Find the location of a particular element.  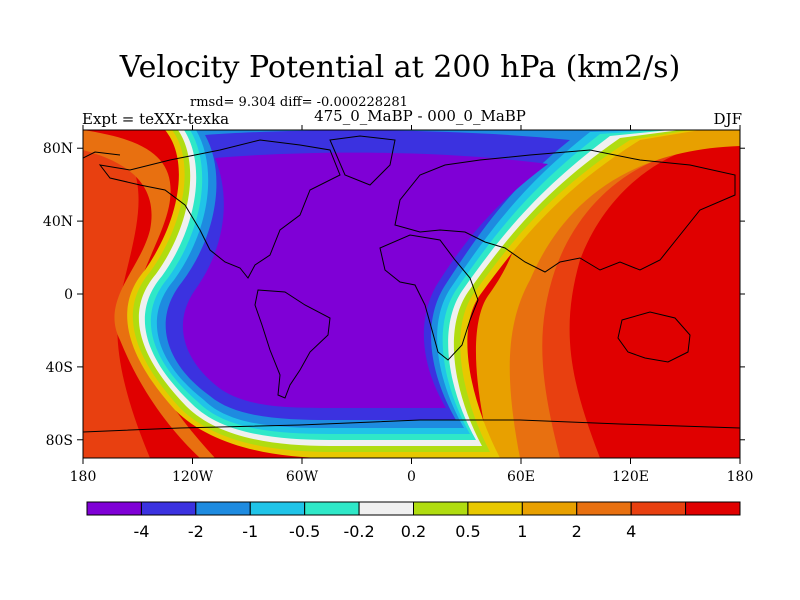

x-tick-label: 120W is located at coordinates (193, 477).